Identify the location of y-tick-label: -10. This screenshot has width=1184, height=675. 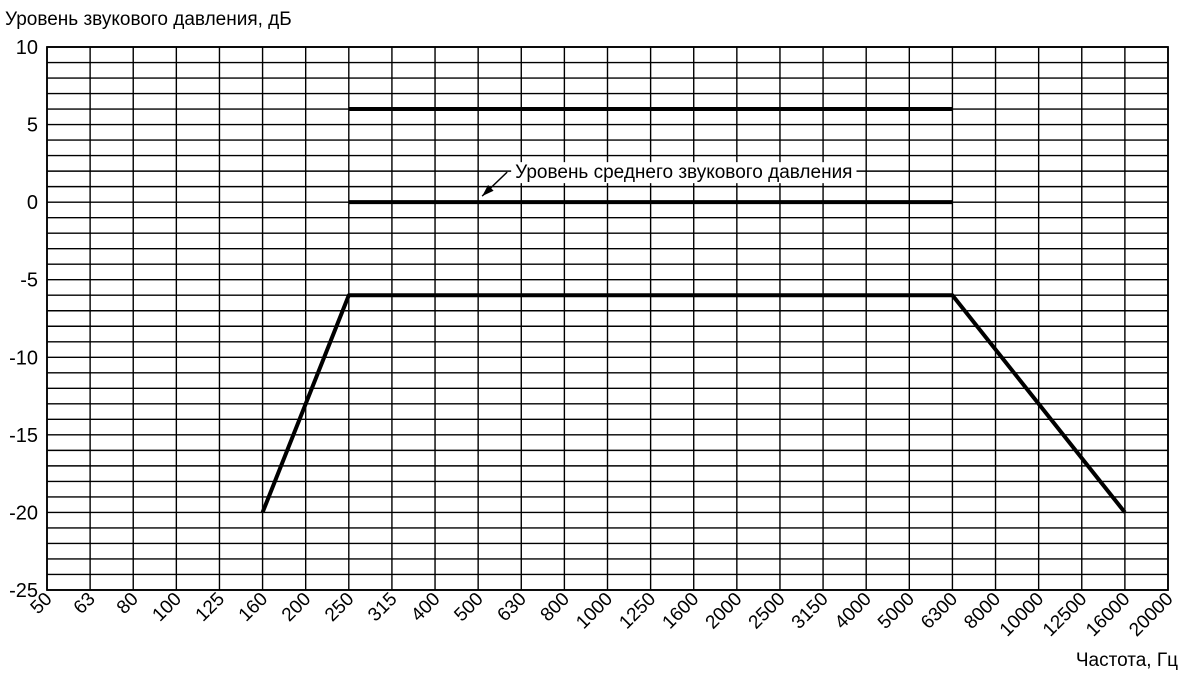
(23, 358).